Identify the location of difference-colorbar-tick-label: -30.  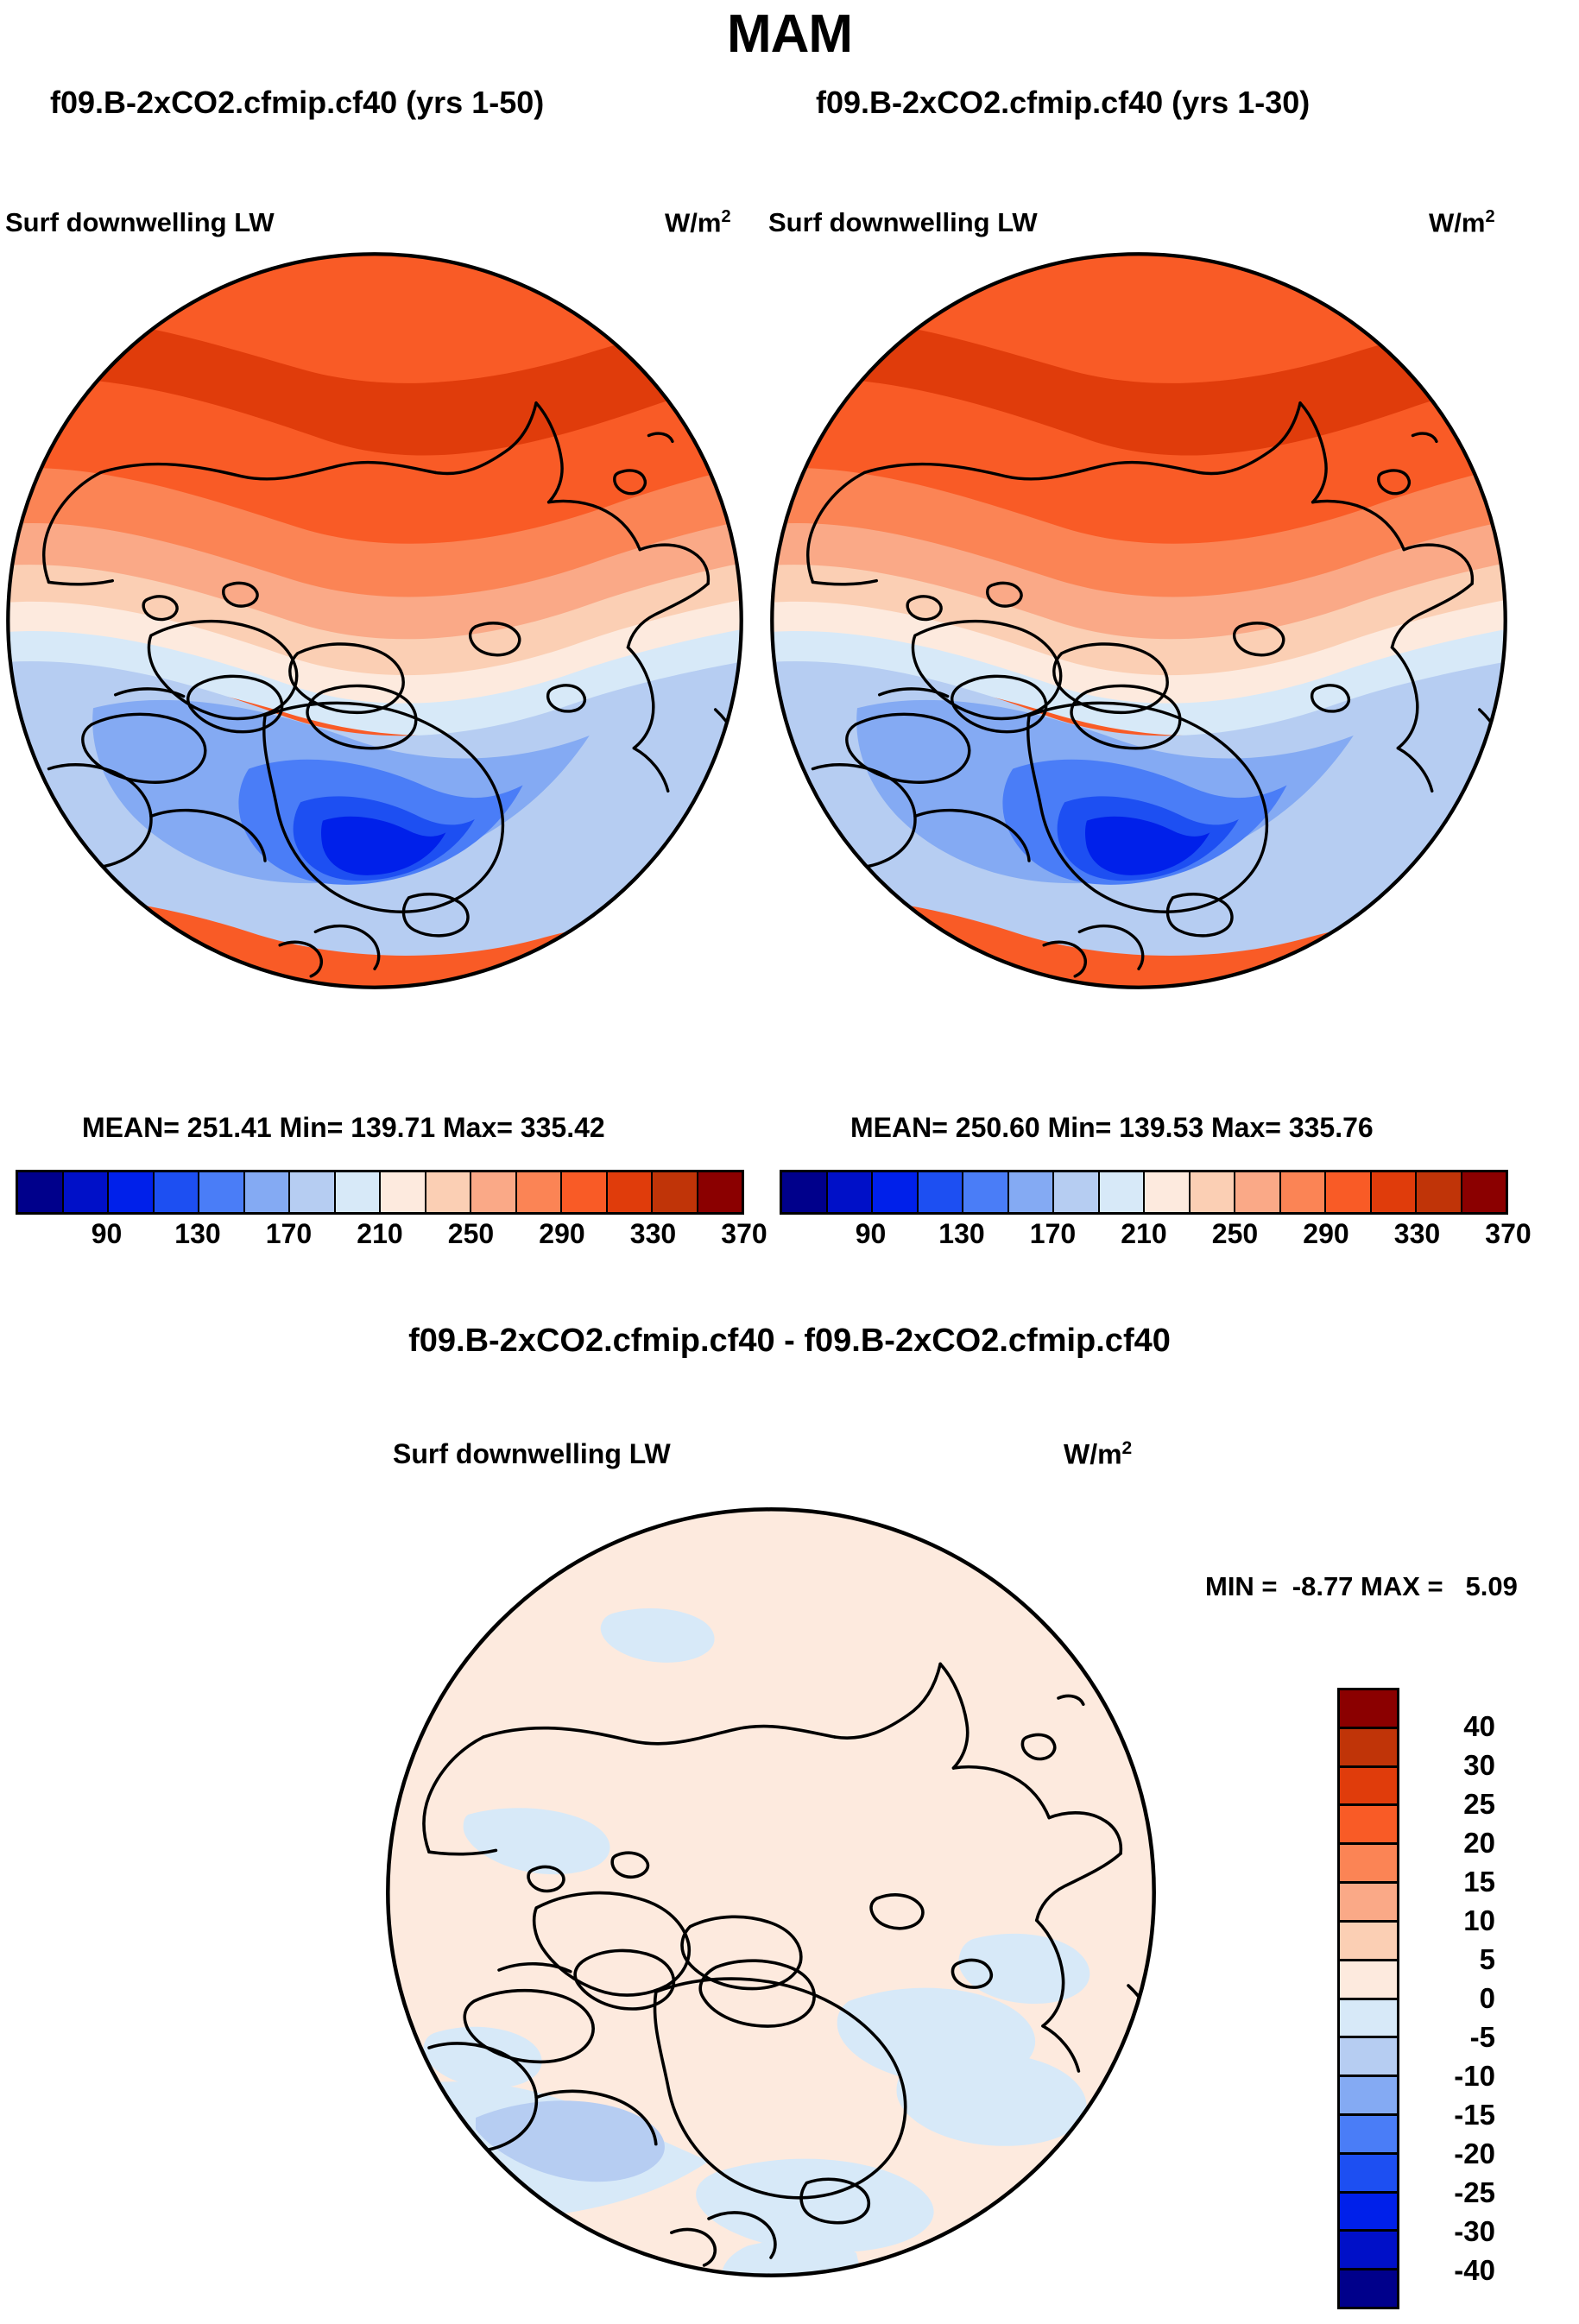
(1474, 2231).